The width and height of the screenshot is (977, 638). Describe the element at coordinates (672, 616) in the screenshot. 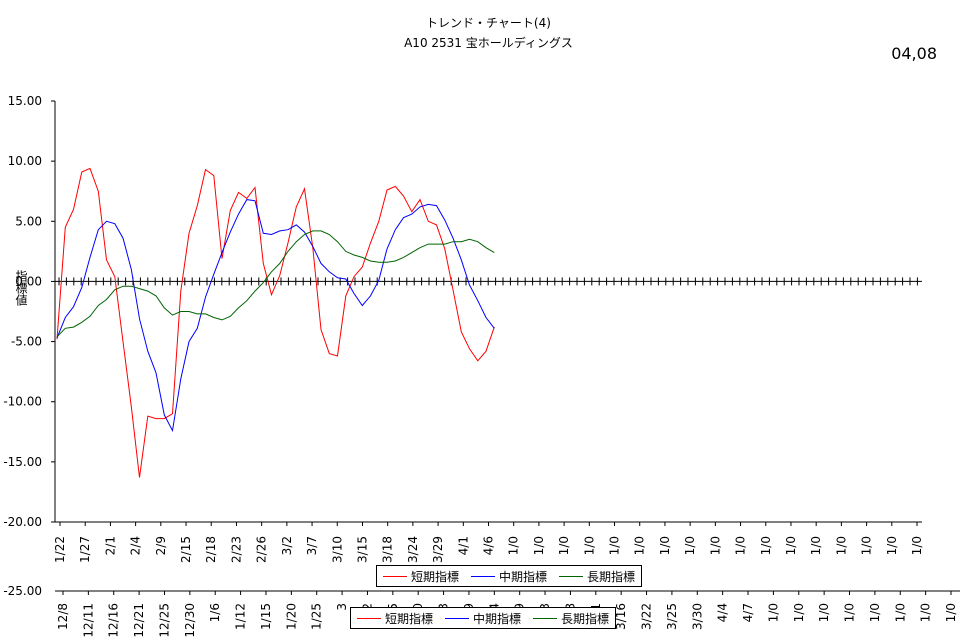

I see `ghost-x-tick-label: 3/25` at that location.